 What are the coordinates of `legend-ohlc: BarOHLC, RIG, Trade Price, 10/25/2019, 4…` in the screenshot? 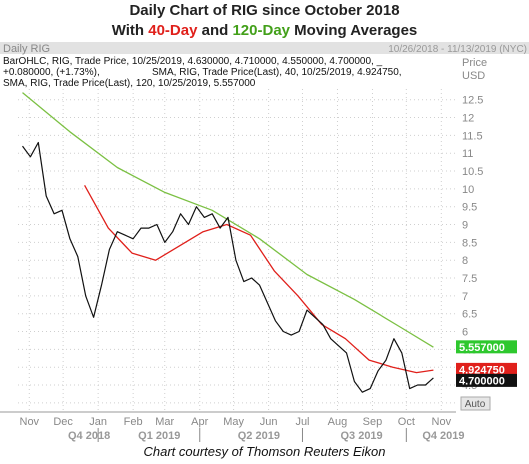 It's located at (193, 61).